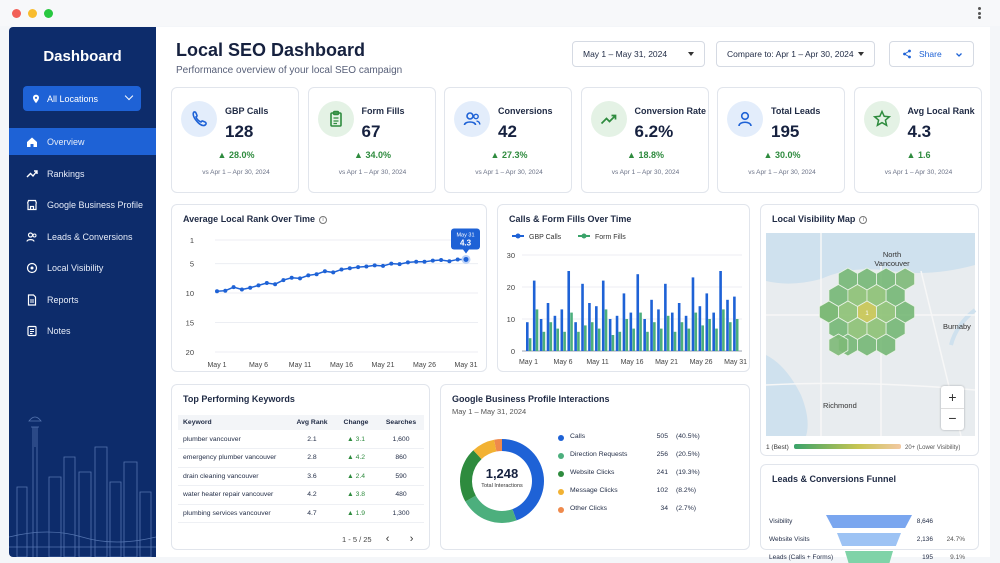  Describe the element at coordinates (301, 458) in the screenshot. I see `table-row: emergency plumber vancouver 2.8 ▲ 4.2 860` at that location.